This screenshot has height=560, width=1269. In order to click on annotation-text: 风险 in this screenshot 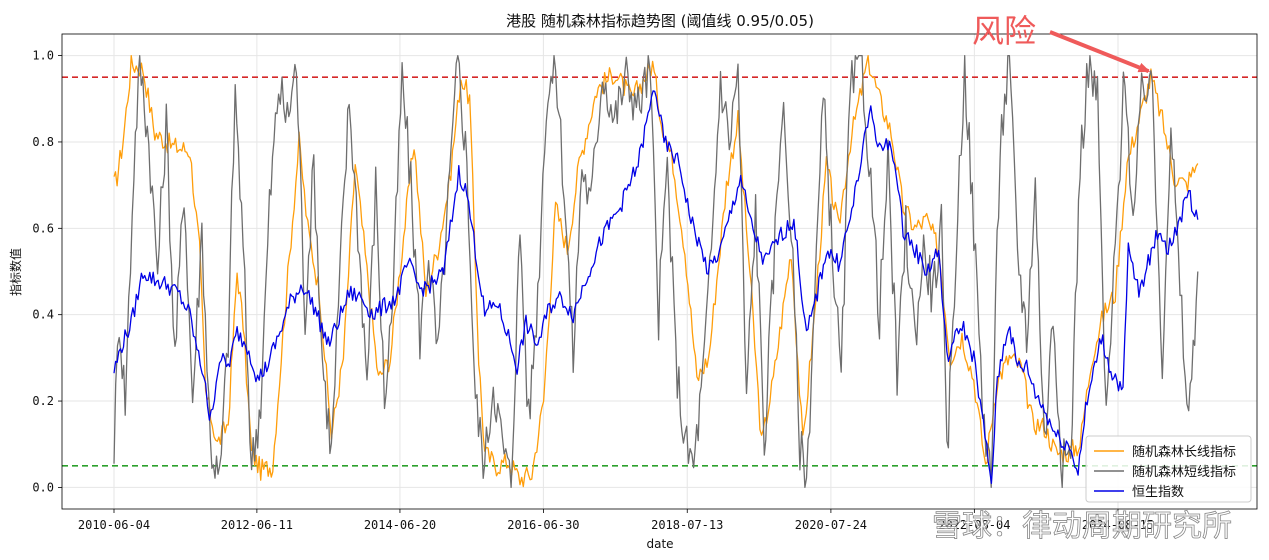, I will do `click(1004, 31)`.